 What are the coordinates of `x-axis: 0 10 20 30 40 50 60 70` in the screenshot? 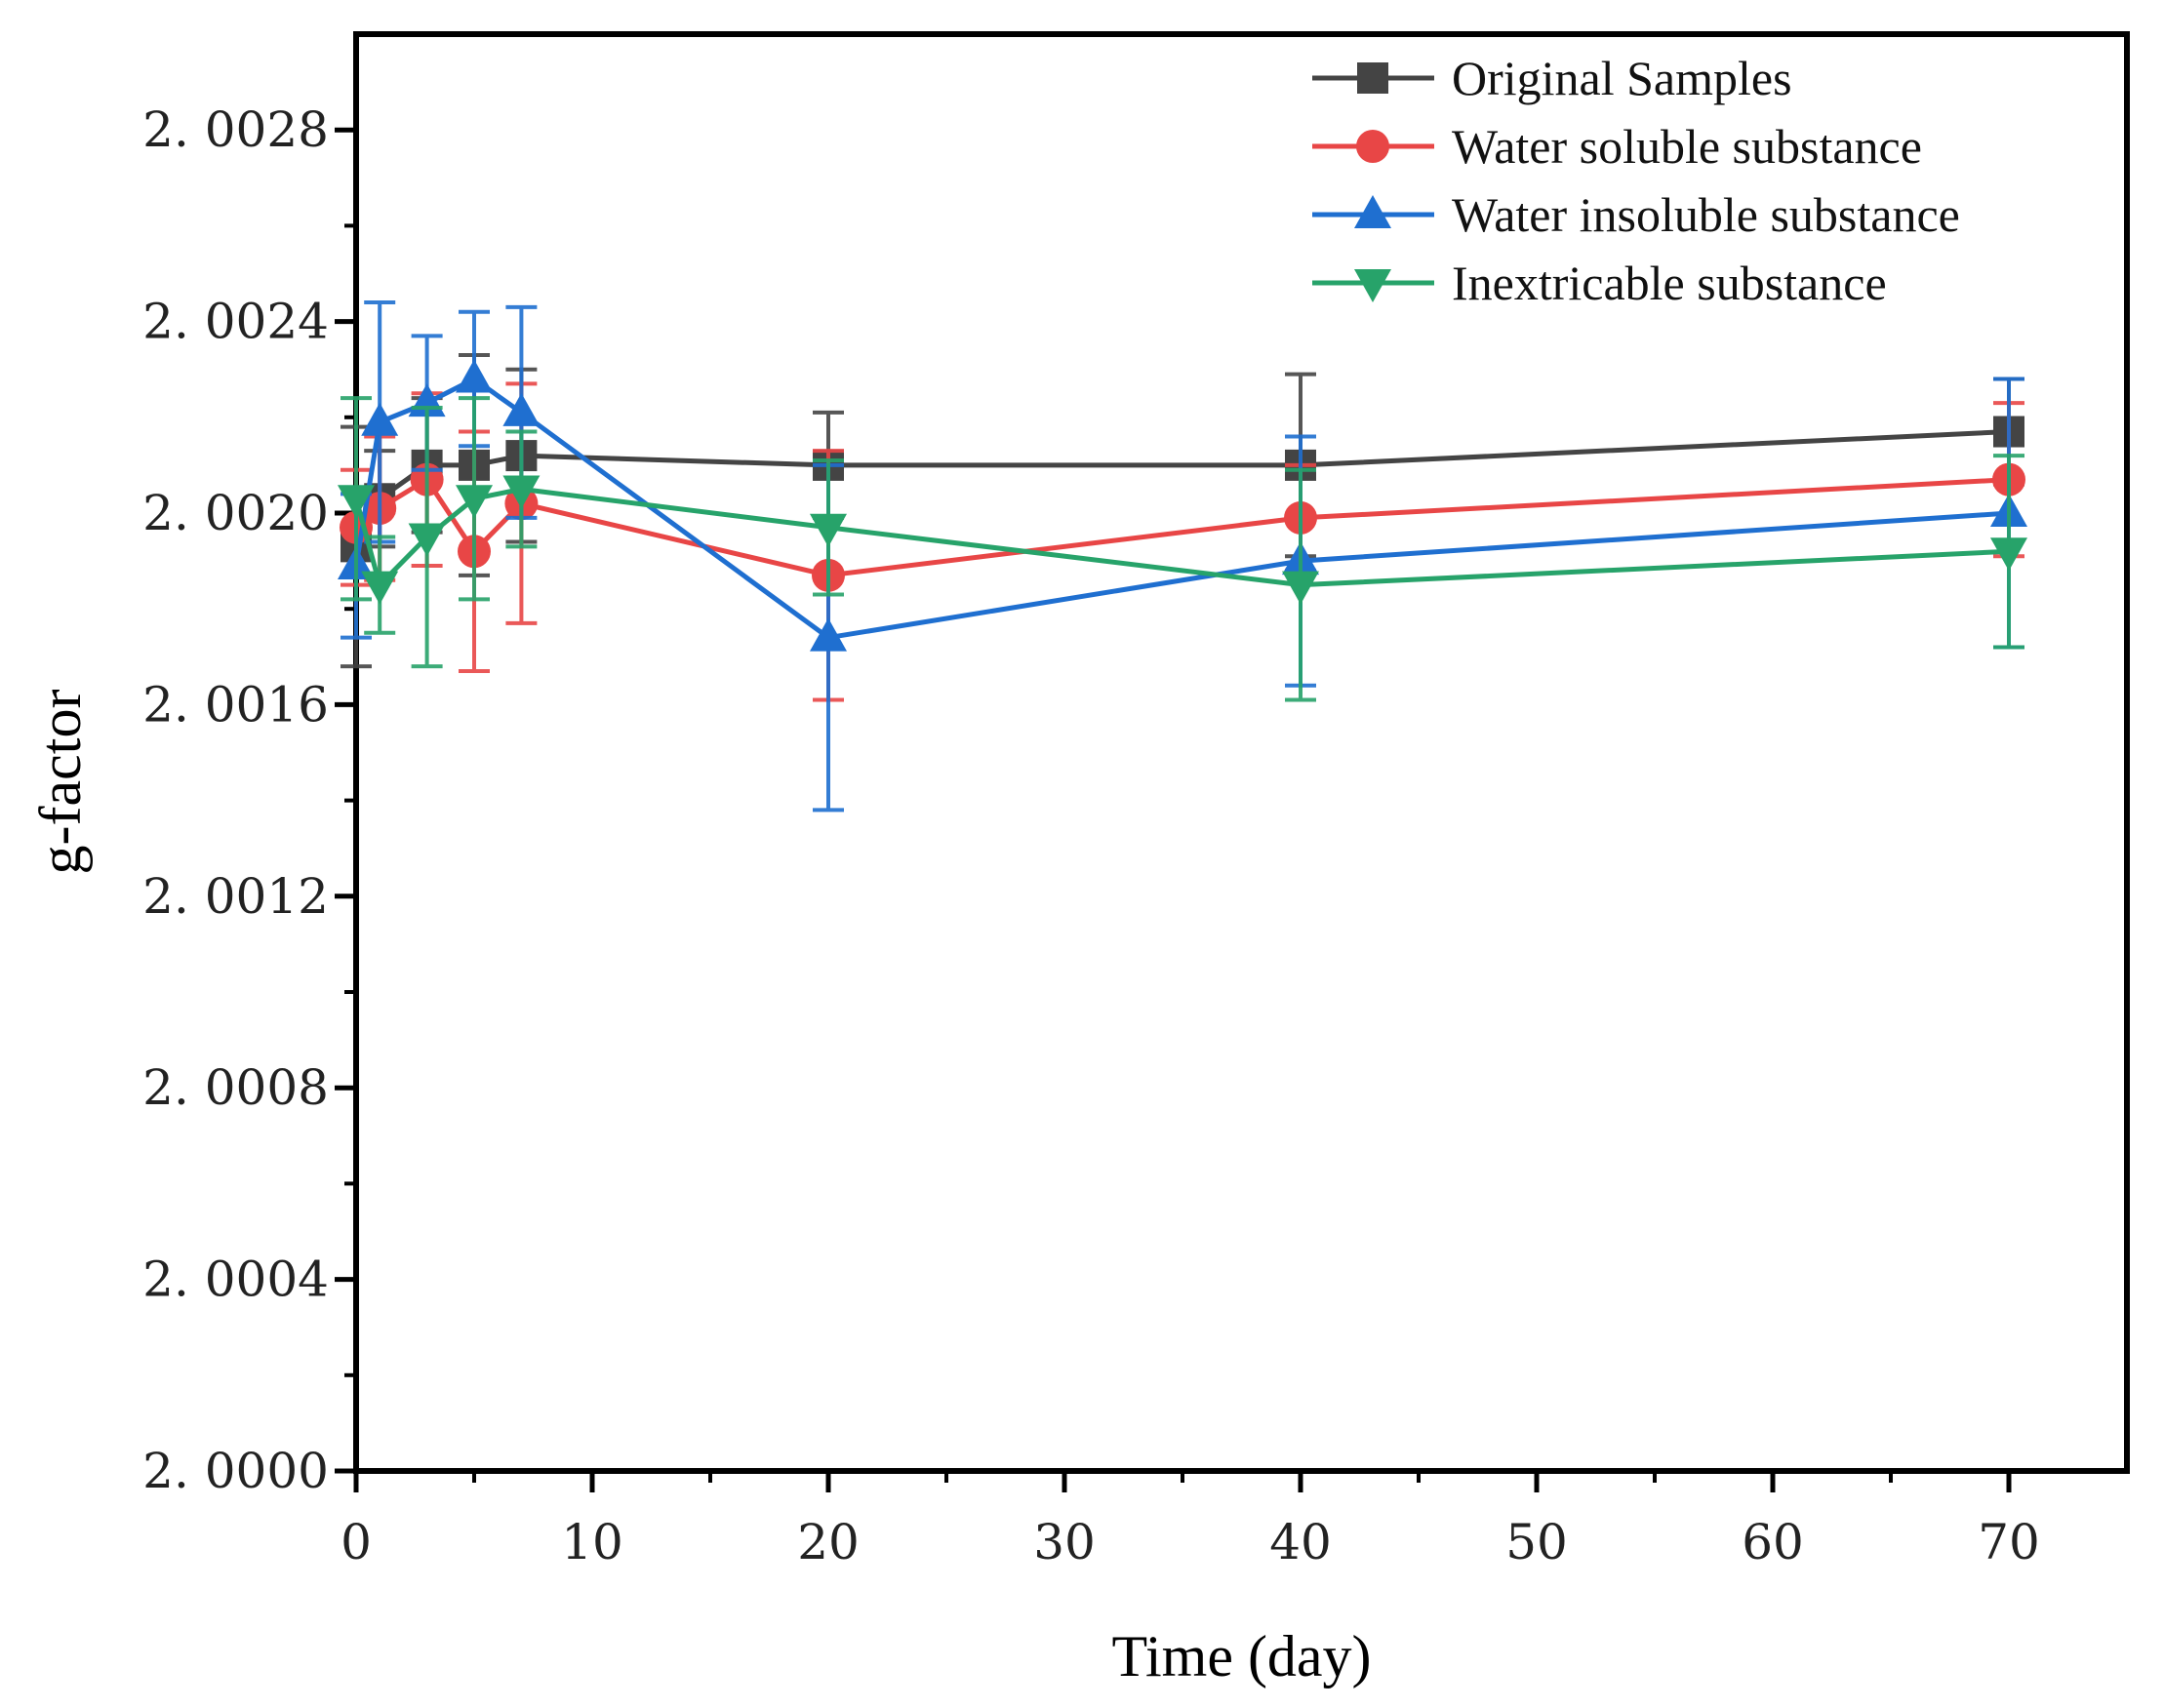 It's located at (1190, 1520).